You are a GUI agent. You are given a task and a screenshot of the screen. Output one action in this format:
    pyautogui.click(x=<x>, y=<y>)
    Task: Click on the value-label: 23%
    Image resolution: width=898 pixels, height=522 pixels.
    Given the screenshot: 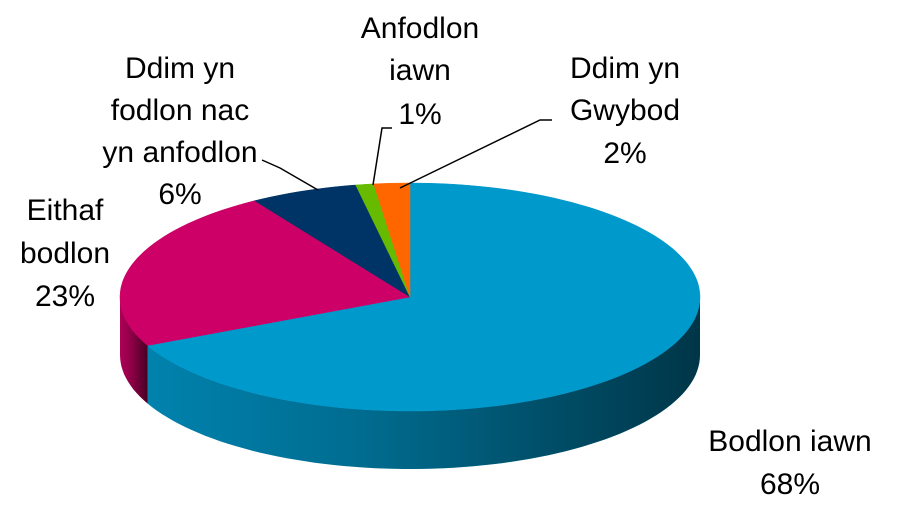 What is the action you would take?
    pyautogui.click(x=65, y=296)
    